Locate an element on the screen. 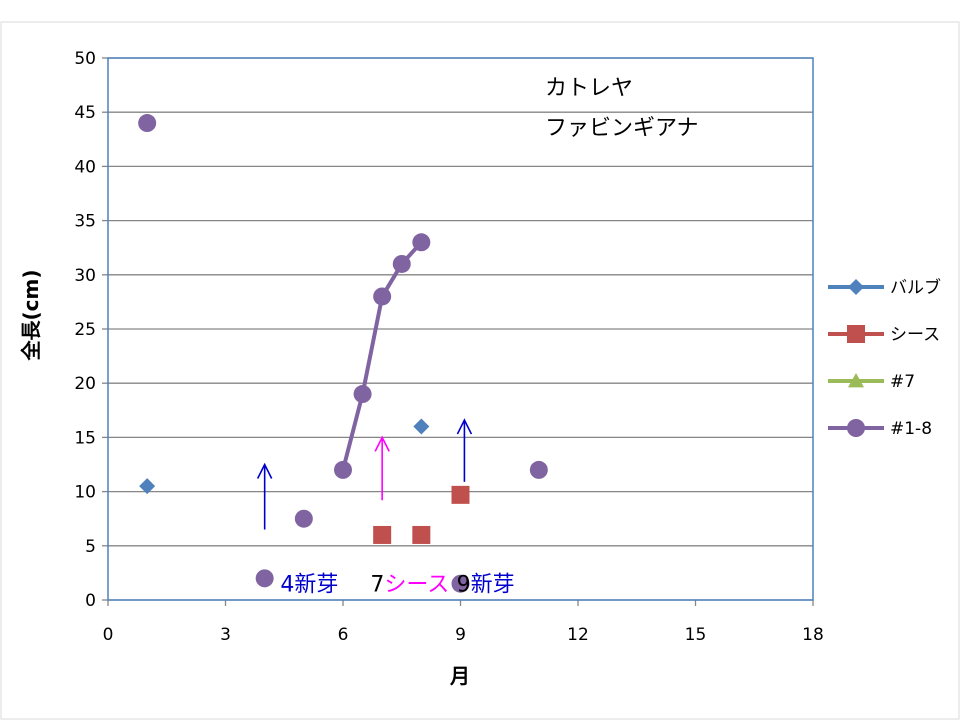 The height and width of the screenshot is (720, 960). legend-label: #1-8 is located at coordinates (911, 429).